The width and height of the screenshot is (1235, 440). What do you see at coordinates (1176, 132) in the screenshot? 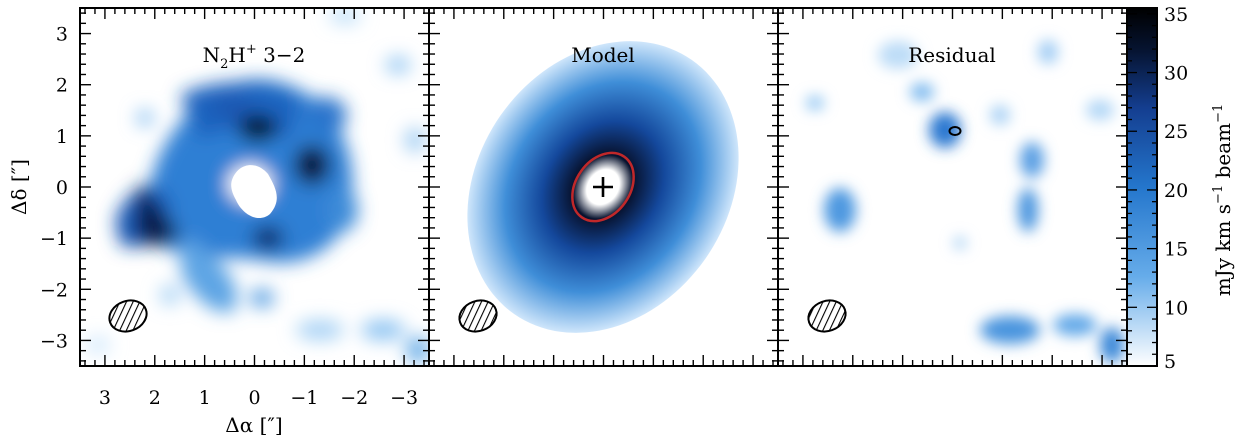
I see `colorbar-tick-label: 25` at bounding box center [1176, 132].